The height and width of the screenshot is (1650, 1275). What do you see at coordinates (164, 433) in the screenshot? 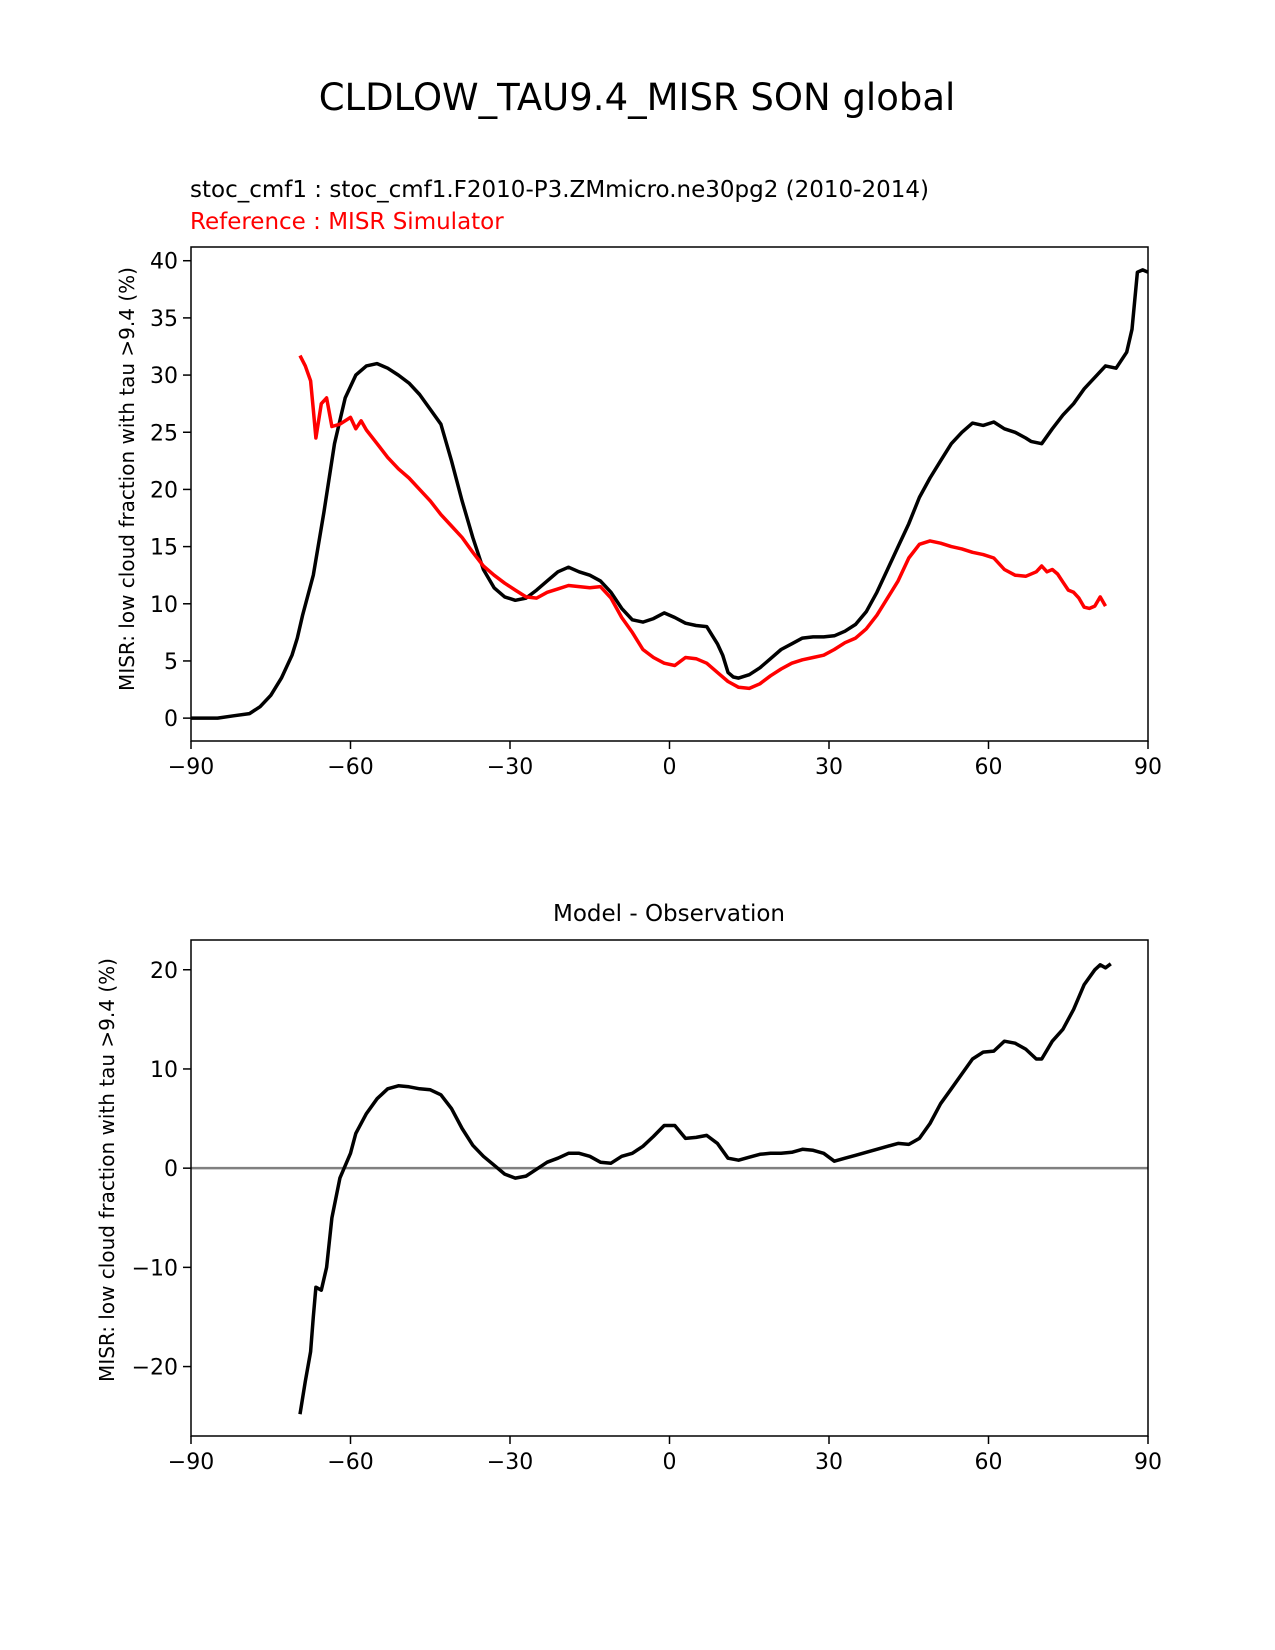
I see `y-tick-label: 25` at bounding box center [164, 433].